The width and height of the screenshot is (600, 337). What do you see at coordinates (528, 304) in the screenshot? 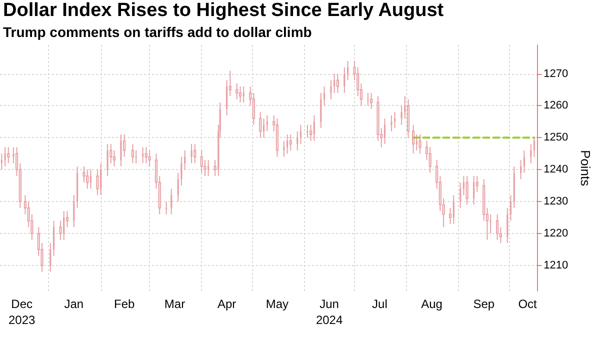
I see `x-tick-label: Oct` at bounding box center [528, 304].